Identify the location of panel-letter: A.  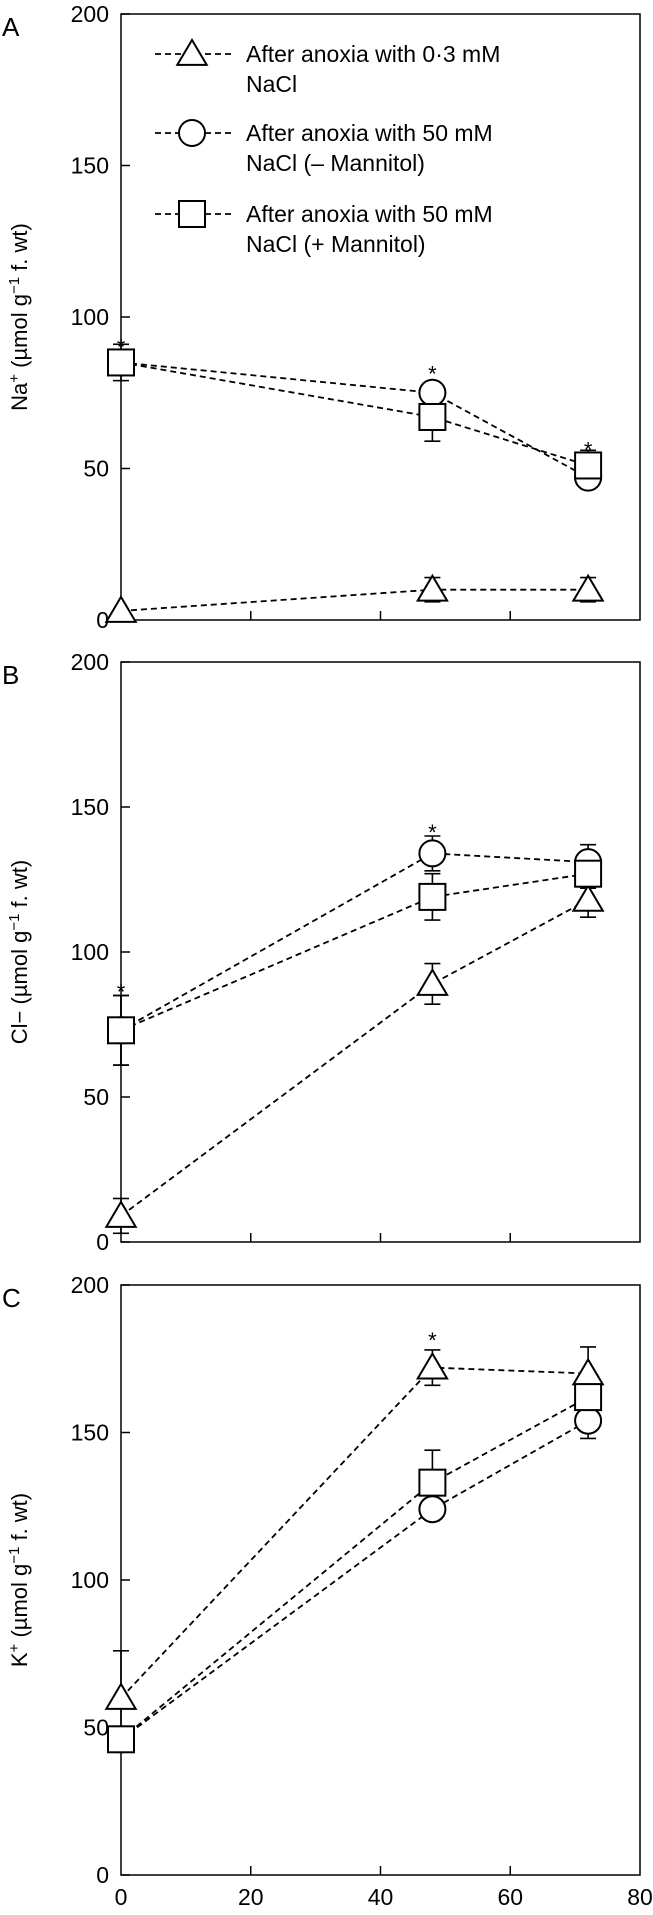
(11, 27).